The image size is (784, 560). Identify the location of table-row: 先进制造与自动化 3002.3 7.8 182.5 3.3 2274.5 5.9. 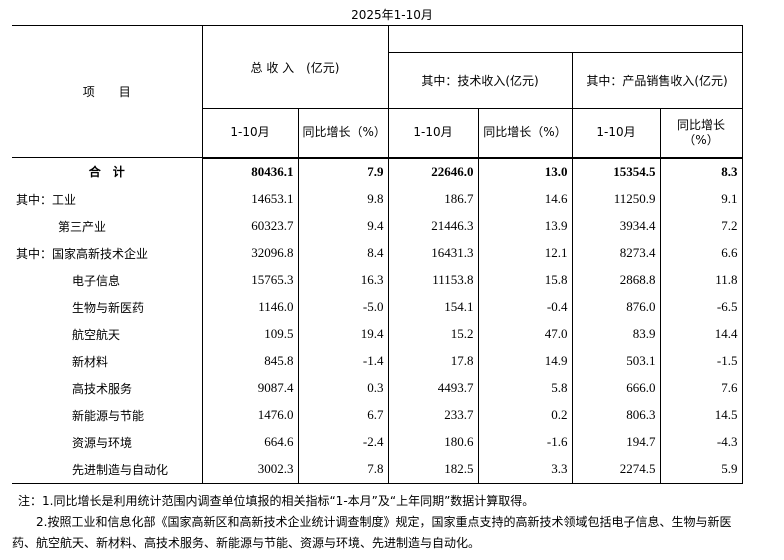
(377, 469).